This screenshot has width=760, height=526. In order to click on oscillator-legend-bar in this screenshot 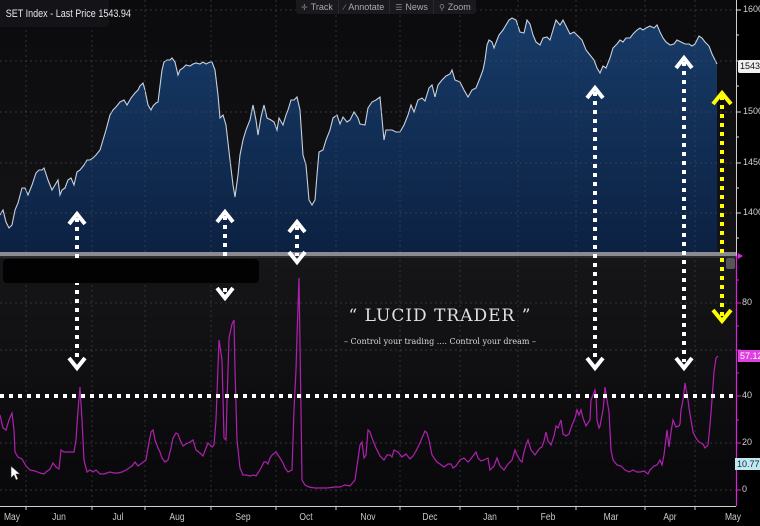, I will do `click(131, 271)`.